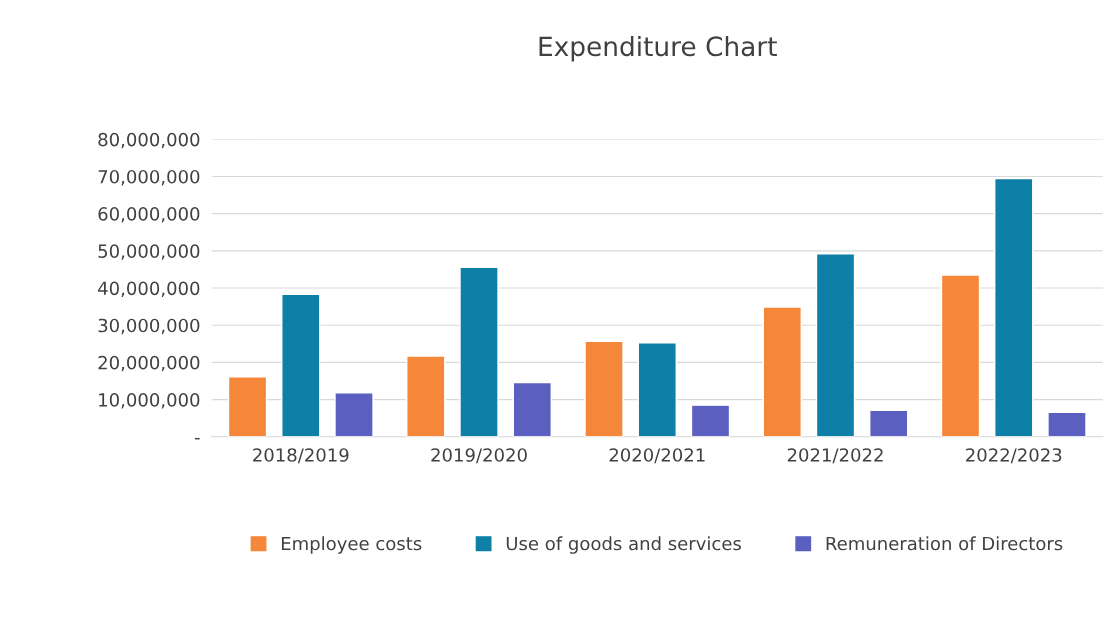 The image size is (1114, 633). Describe the element at coordinates (149, 363) in the screenshot. I see `y-tick-label: 20,000,000` at that location.